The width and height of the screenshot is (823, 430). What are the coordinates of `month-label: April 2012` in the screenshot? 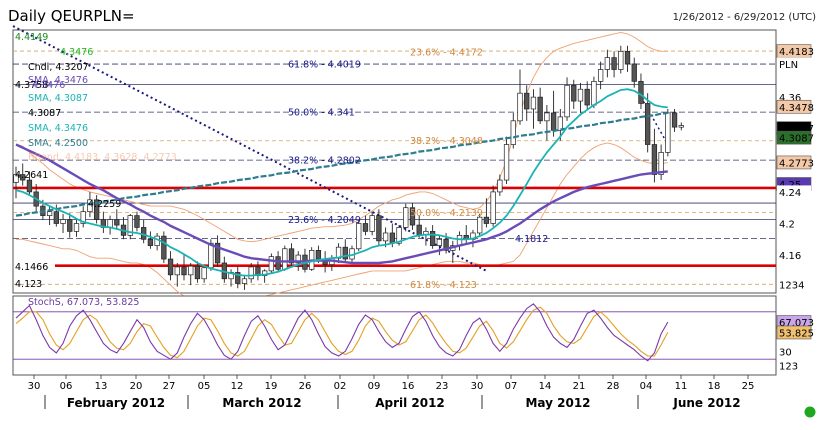 It's located at (410, 403).